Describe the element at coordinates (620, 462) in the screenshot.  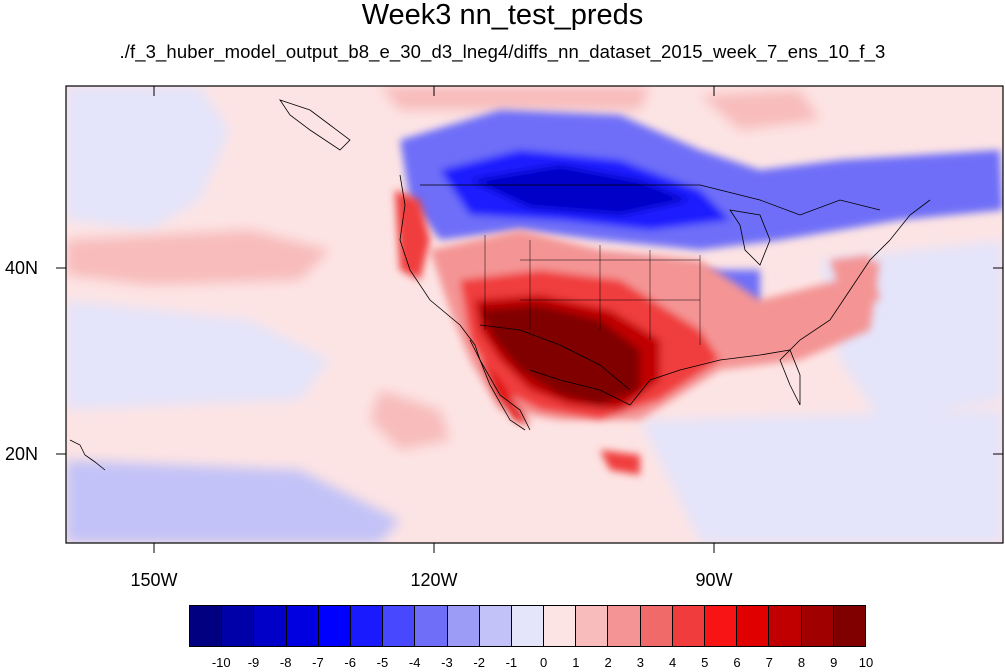
I see `field-red-mexico` at that location.